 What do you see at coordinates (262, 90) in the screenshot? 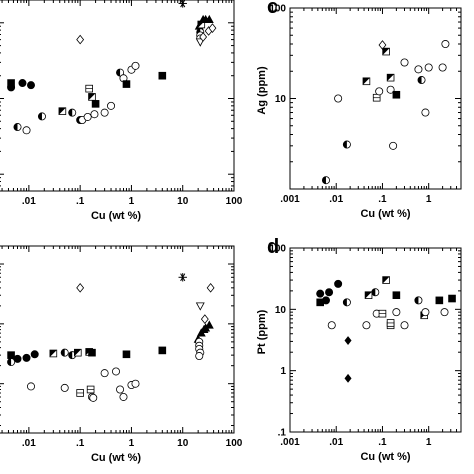
I see `y-axis-label: Ag (ppm)` at bounding box center [262, 90].